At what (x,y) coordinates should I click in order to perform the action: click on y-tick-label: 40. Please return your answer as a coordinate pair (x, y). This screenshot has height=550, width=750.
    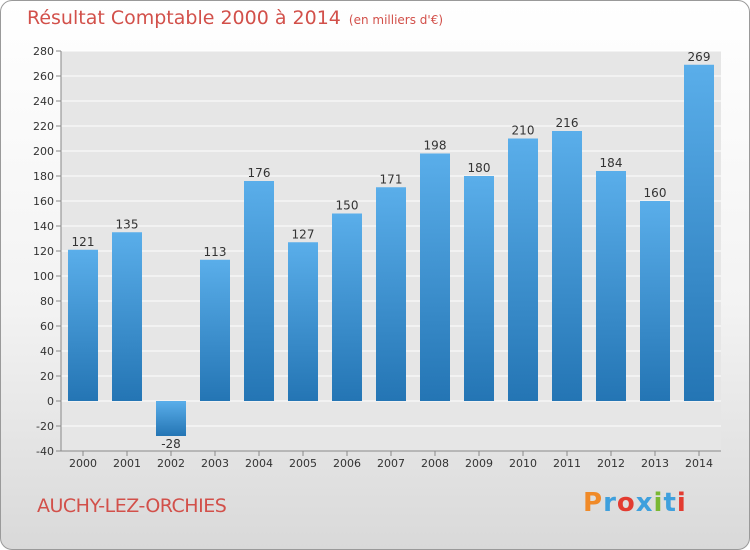
    Looking at the image, I should click on (47, 351).